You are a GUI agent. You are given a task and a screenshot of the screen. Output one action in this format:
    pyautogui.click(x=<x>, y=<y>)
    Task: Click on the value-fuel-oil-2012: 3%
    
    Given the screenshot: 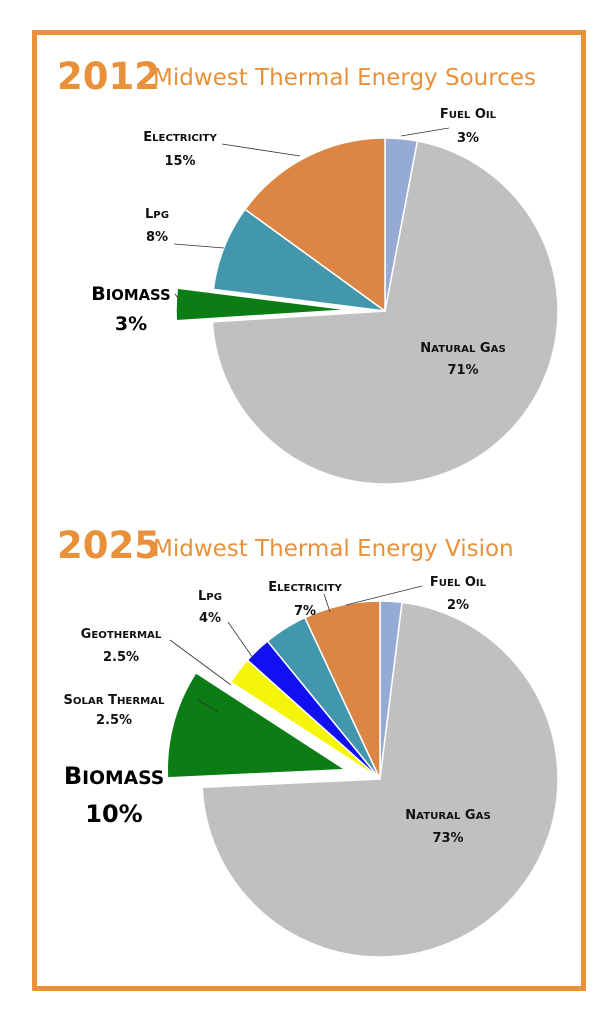 What is the action you would take?
    pyautogui.click(x=468, y=138)
    